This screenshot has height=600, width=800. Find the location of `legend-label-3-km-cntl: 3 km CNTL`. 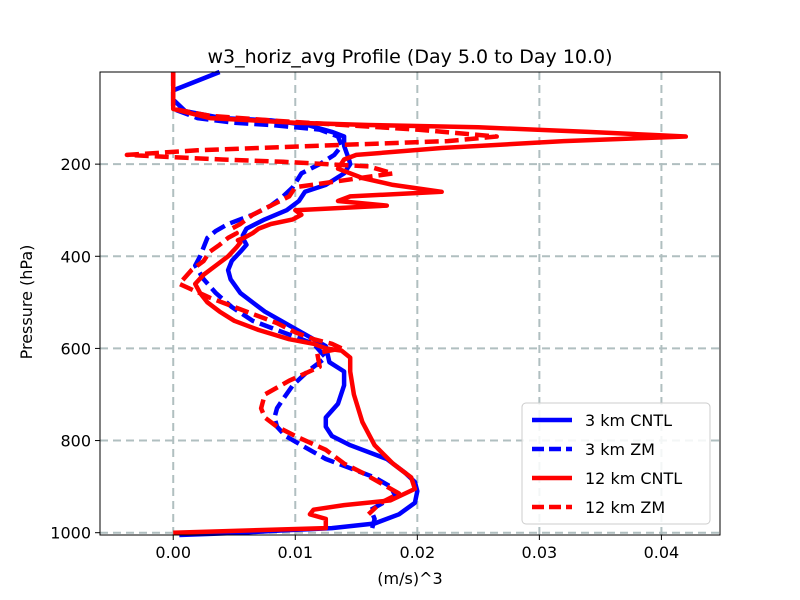

legend-label-3-km-cntl: 3 km CNTL is located at coordinates (628, 420).